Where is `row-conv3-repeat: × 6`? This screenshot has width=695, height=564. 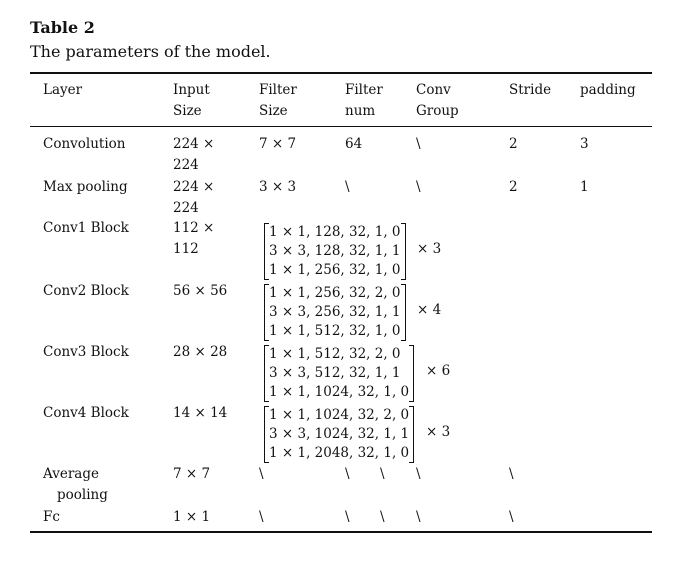
row-conv3-repeat: × 6 is located at coordinates (438, 371).